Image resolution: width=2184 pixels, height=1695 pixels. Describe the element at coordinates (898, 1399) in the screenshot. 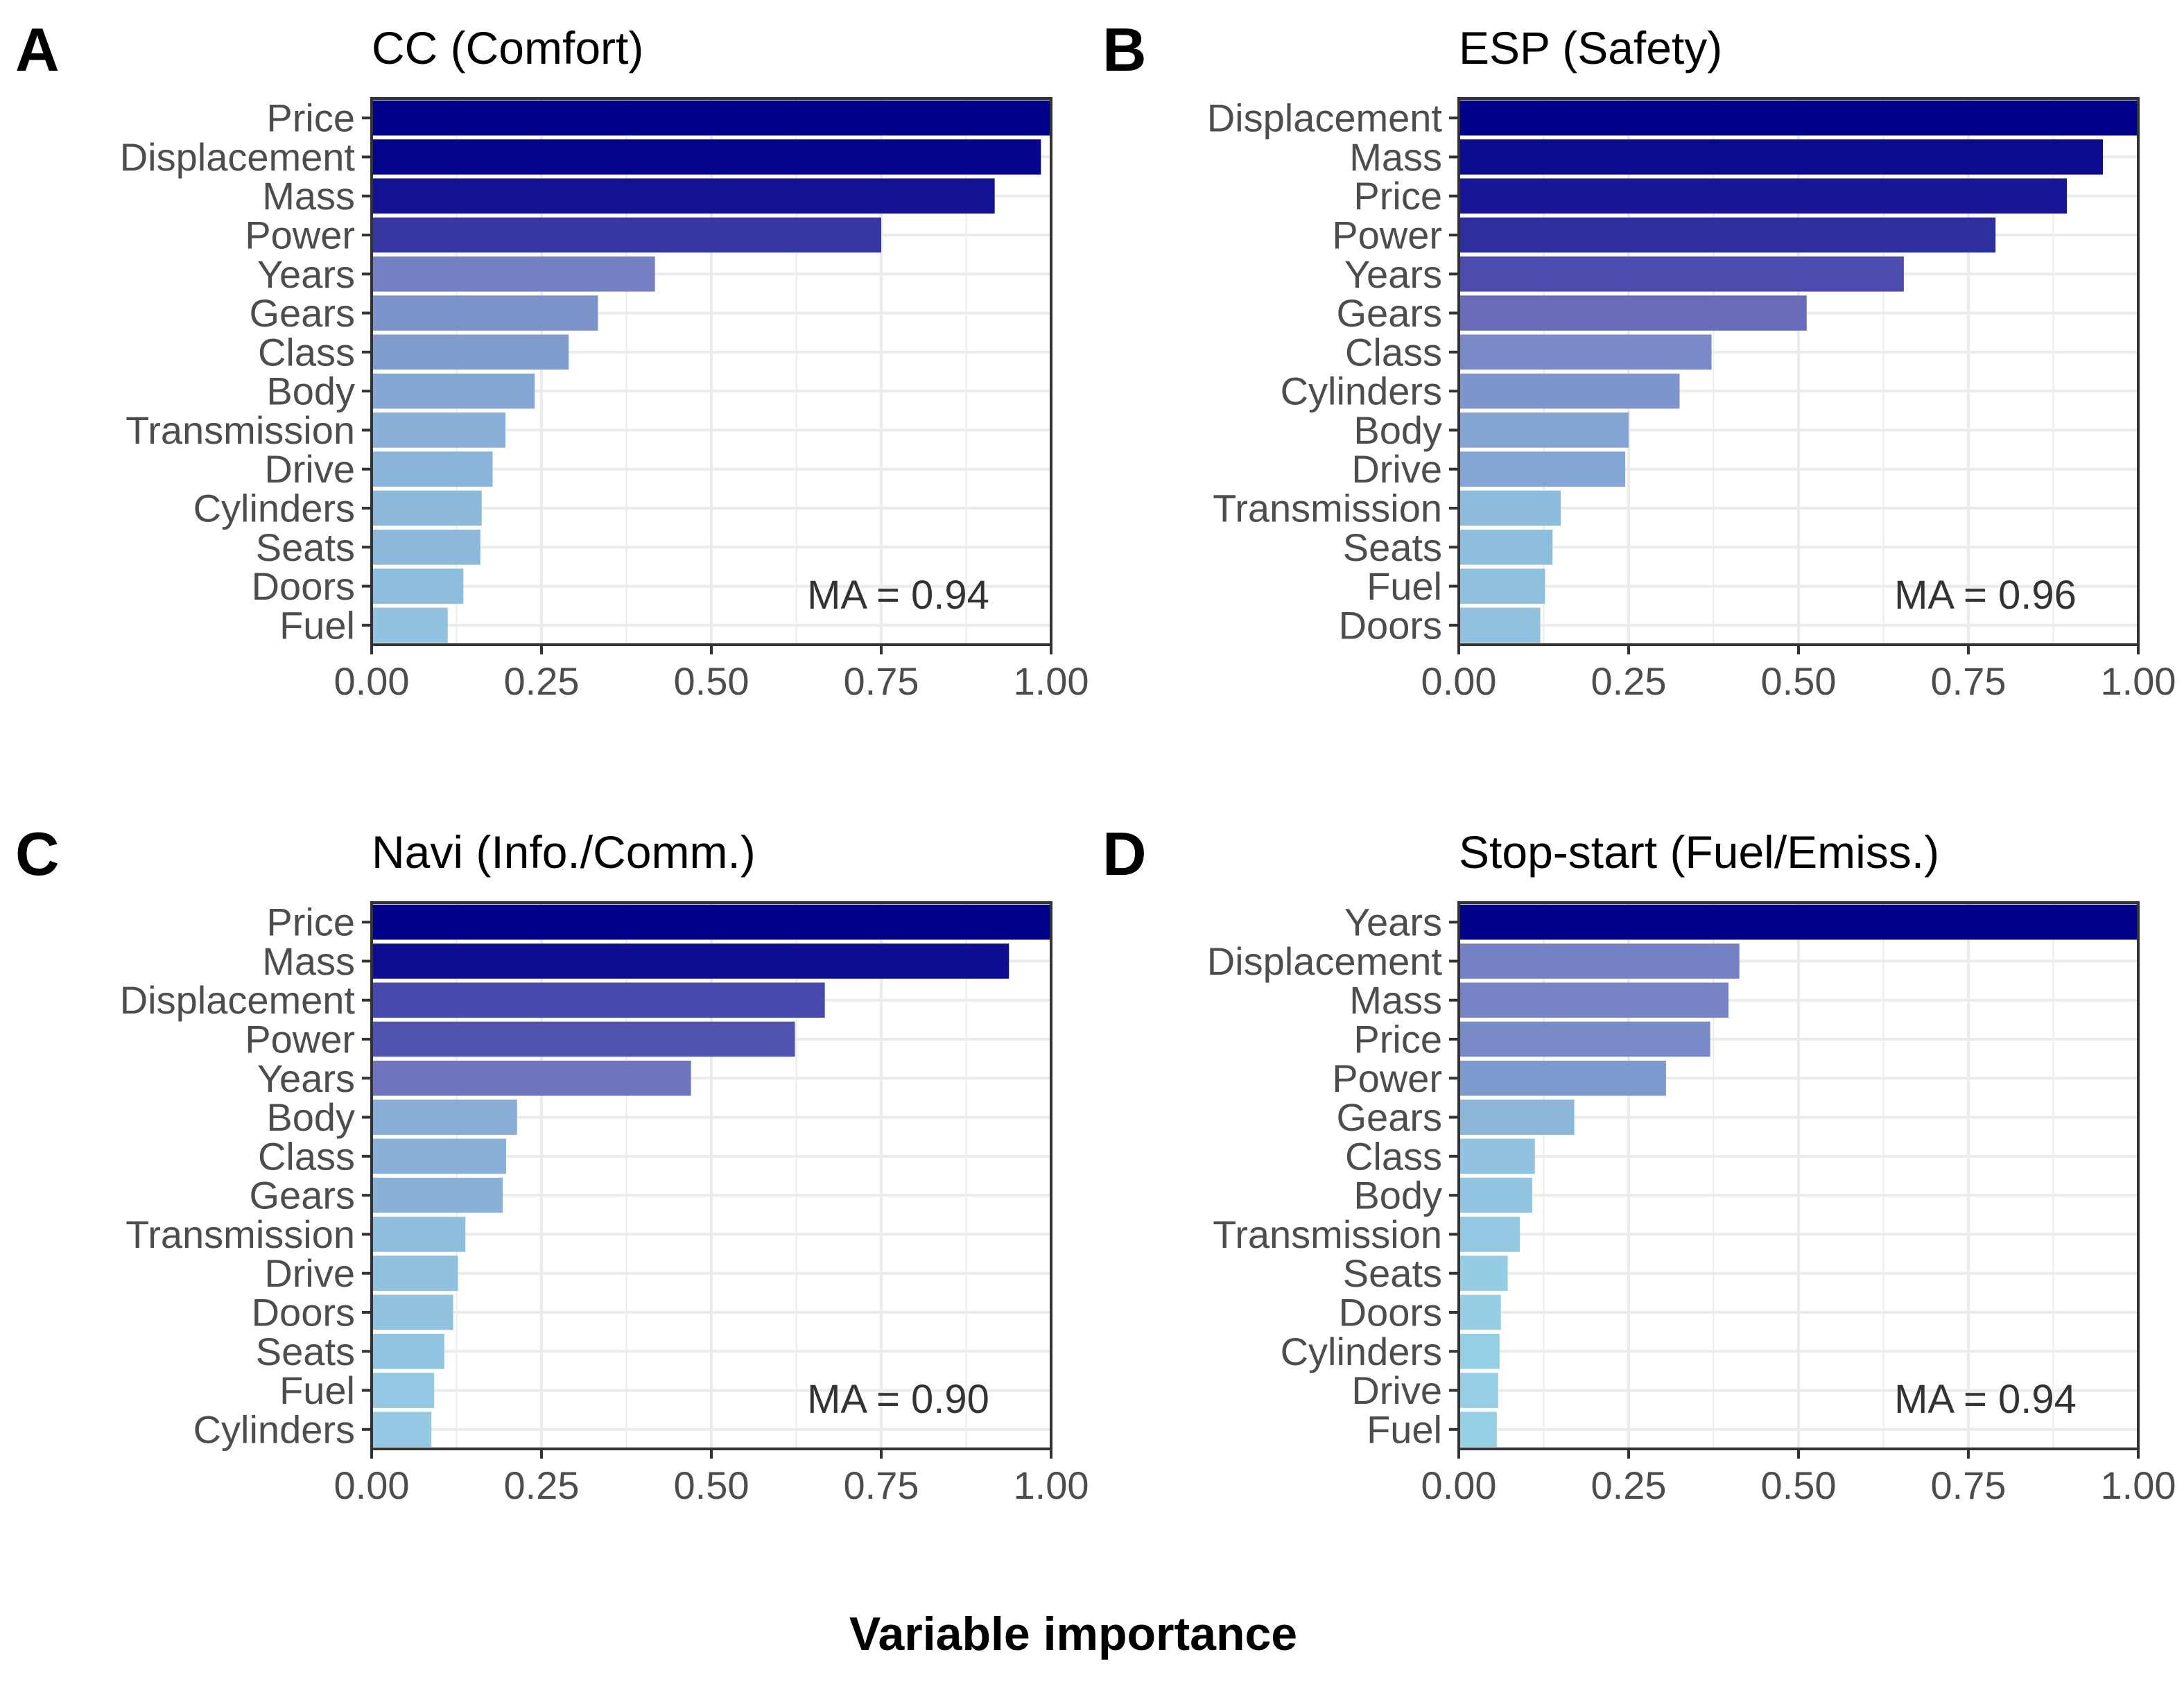

I see `ma-annotation: MA = 0.90` at that location.